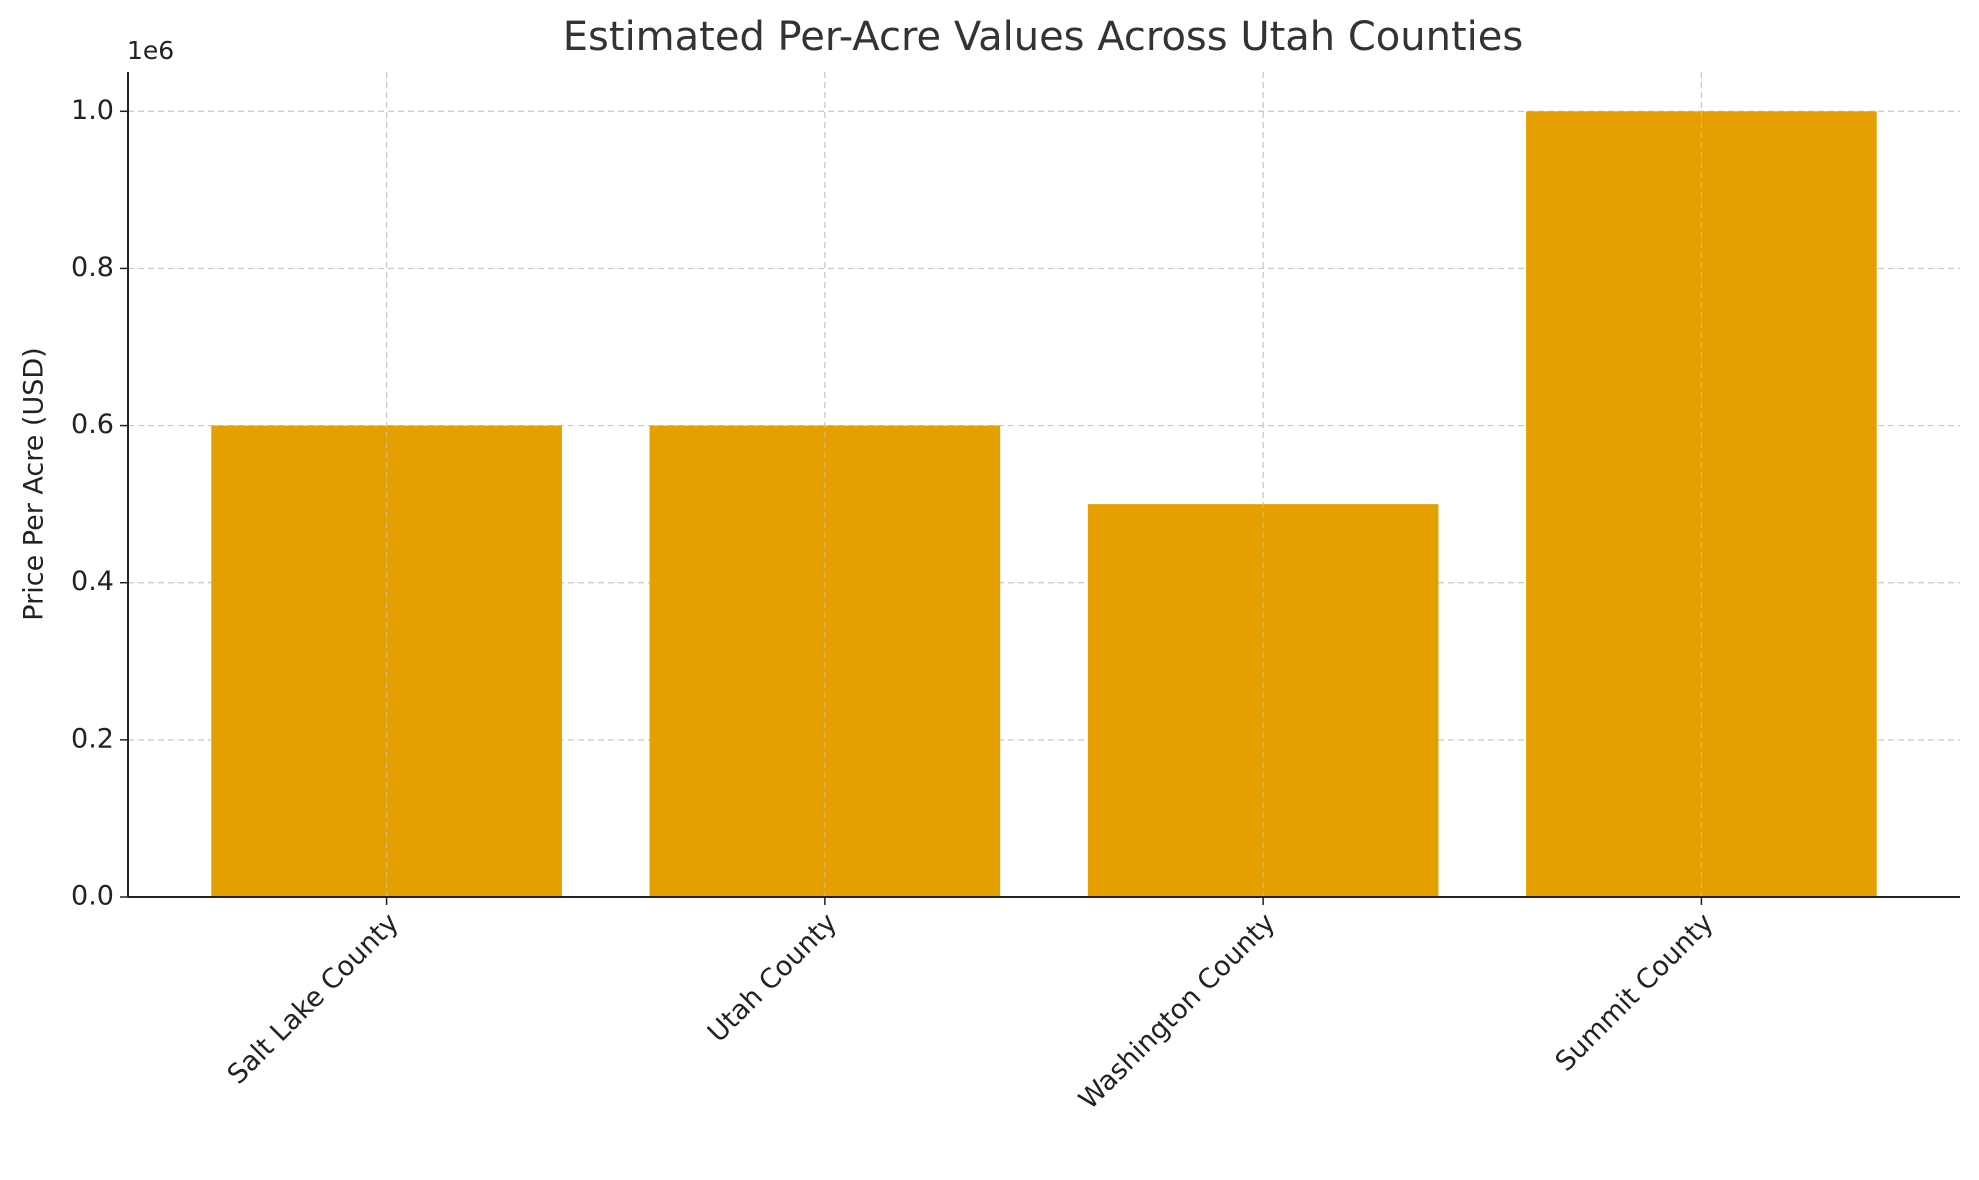 Image resolution: width=1979 pixels, height=1180 pixels. I want to click on y-tick-label: 0.4, so click(92, 581).